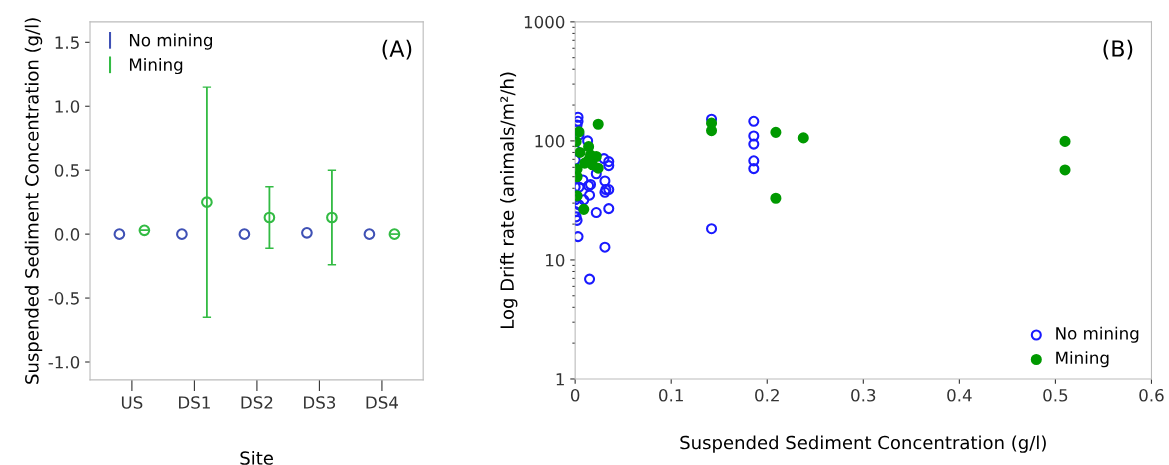 This screenshot has height=465, width=1169. What do you see at coordinates (550, 141) in the screenshot?
I see `y-tick-label: 100` at bounding box center [550, 141].